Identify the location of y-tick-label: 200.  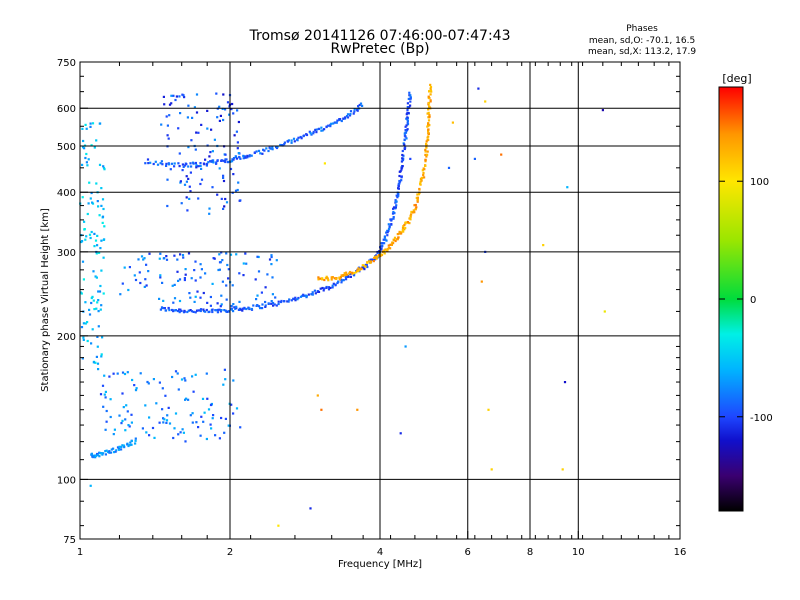
(66, 337).